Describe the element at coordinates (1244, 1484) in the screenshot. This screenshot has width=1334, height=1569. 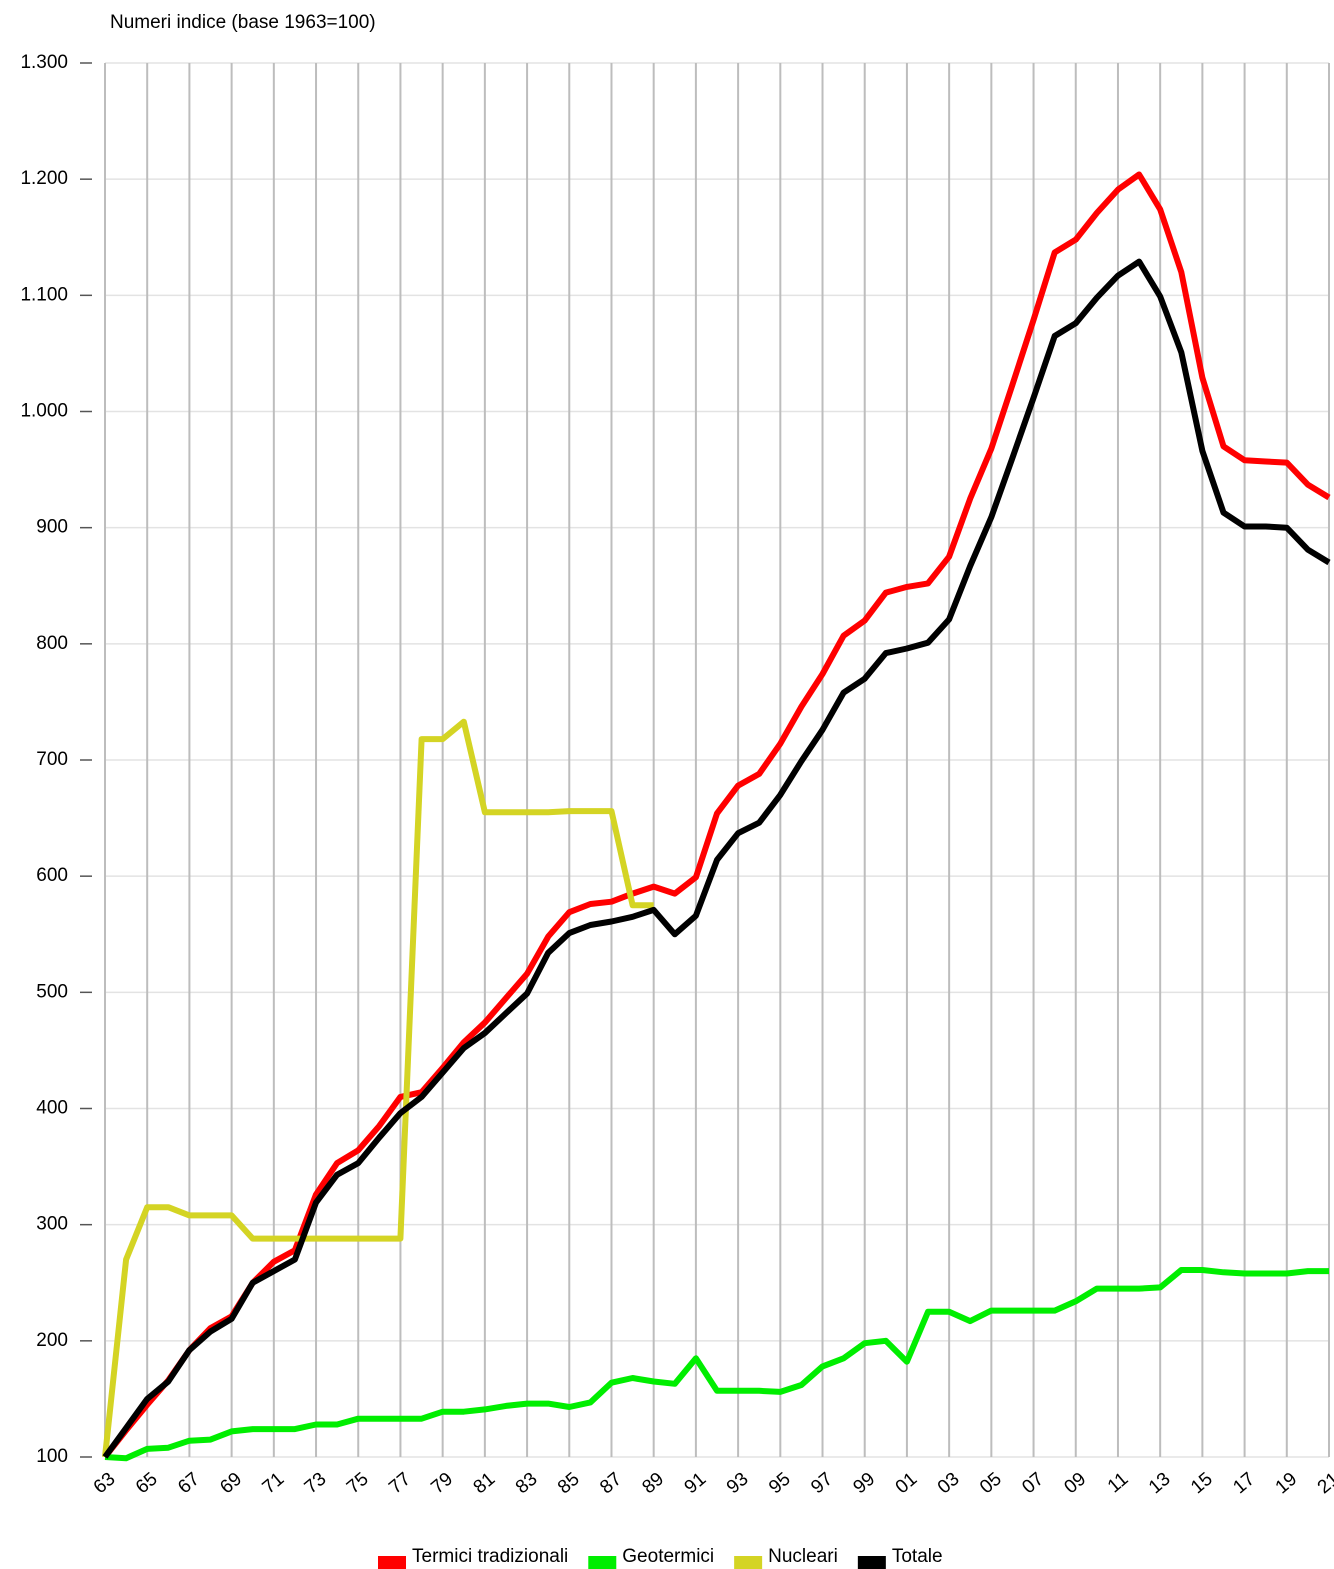
I see `x-tick-label: 17` at that location.